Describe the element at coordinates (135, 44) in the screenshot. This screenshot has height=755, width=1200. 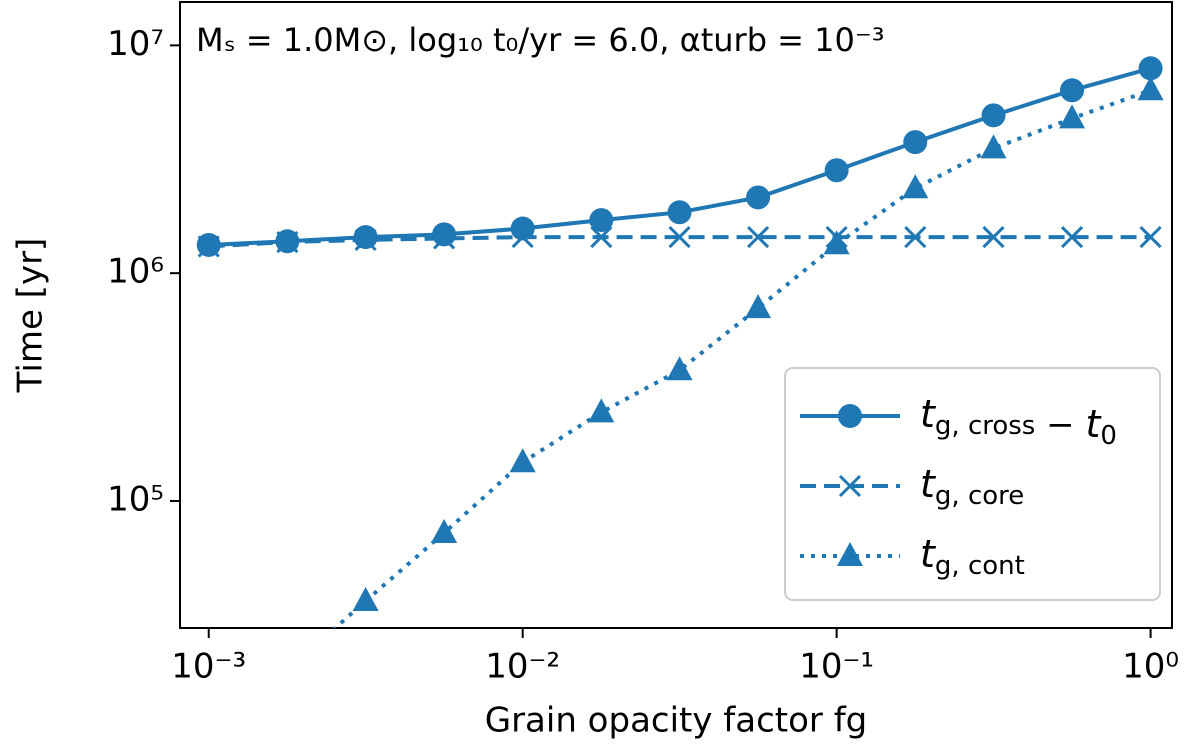
I see `y-tick-label: 10⁷` at that location.